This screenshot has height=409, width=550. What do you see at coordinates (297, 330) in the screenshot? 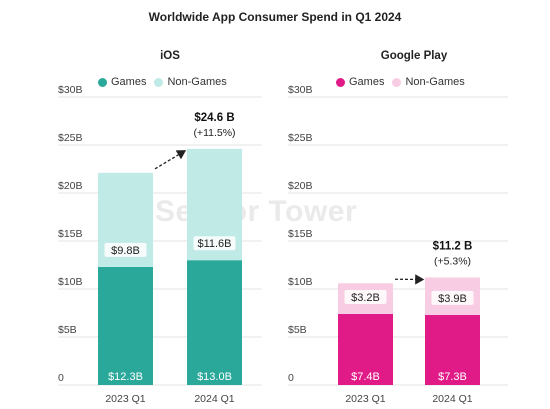
I see `y-tick-label-google-play: $5B` at bounding box center [297, 330].